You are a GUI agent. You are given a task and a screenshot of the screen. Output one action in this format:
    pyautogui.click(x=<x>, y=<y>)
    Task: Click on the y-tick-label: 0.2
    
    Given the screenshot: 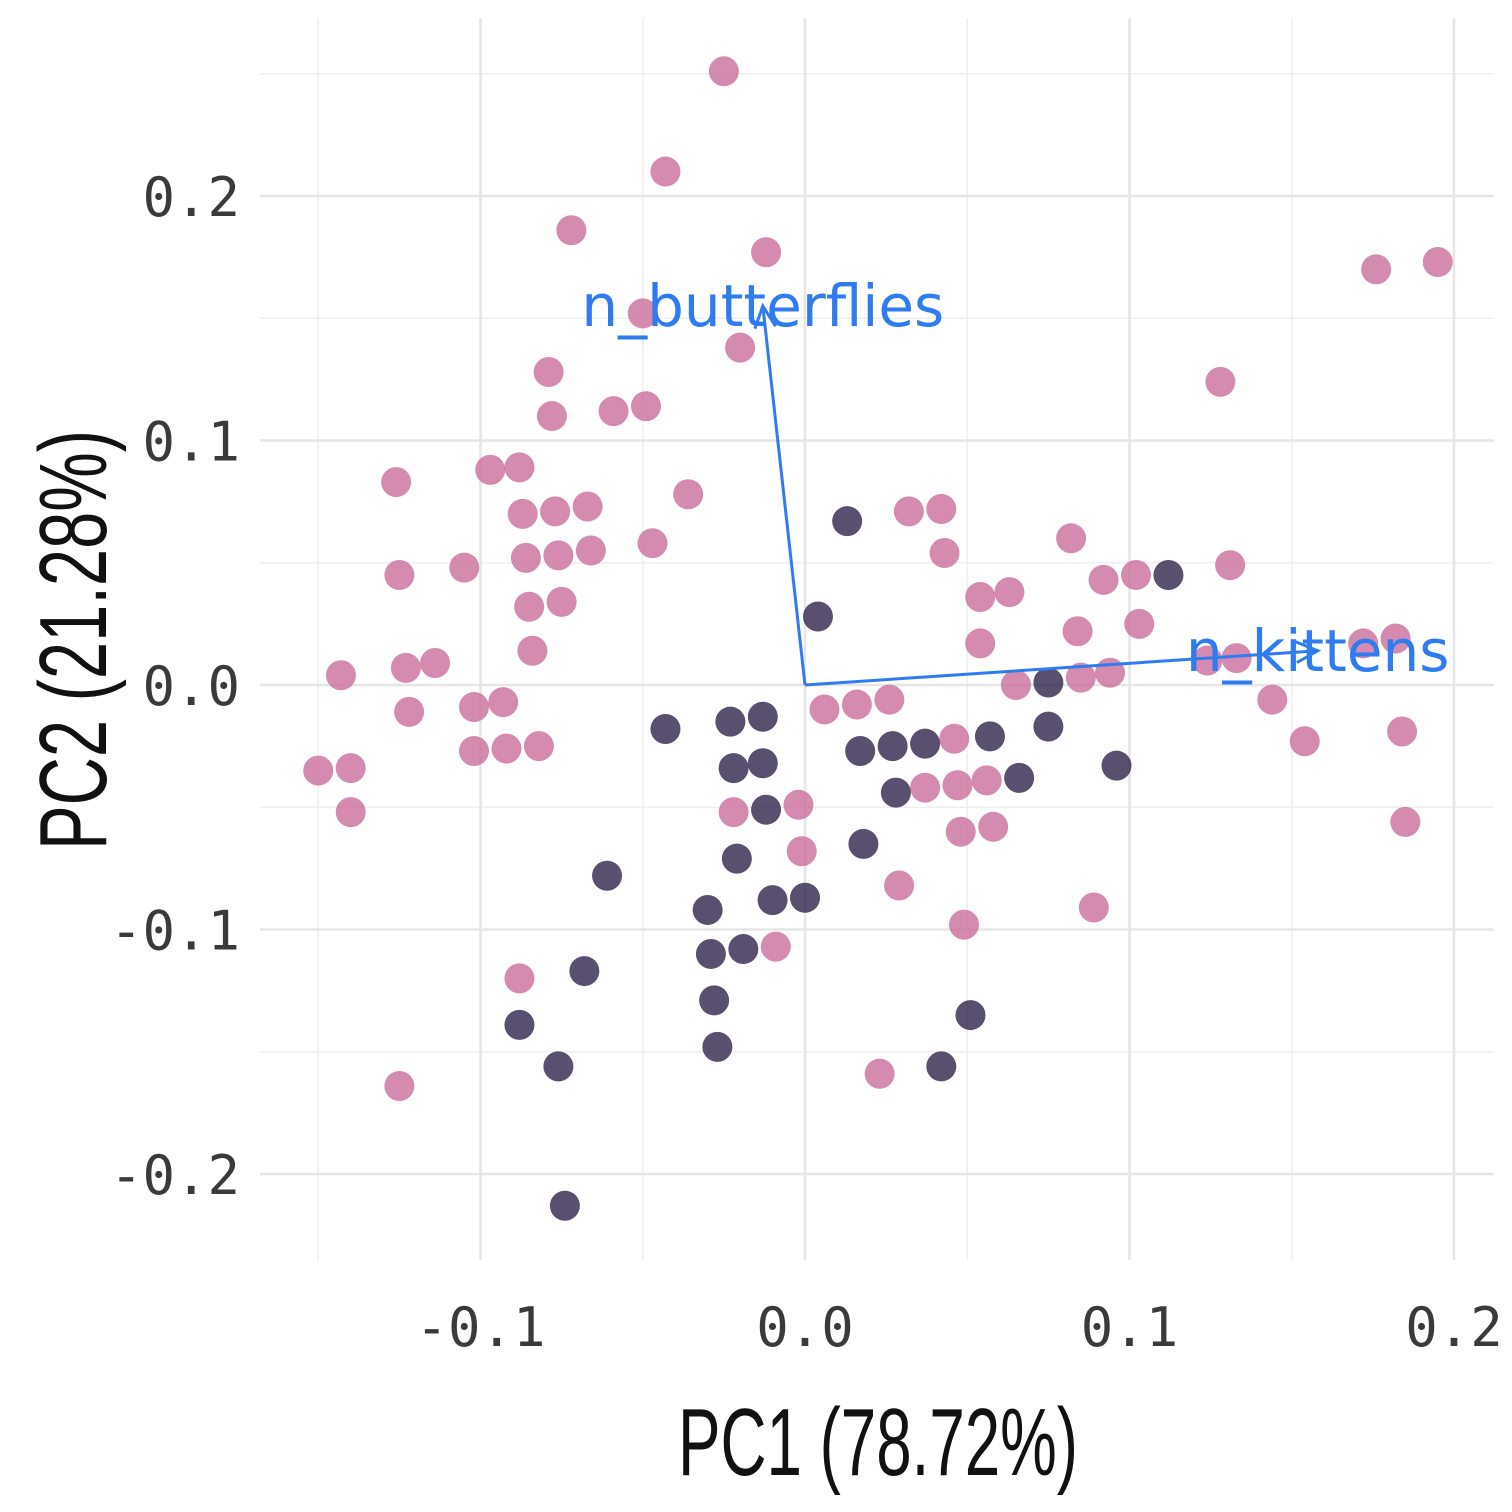 What is the action you would take?
    pyautogui.click(x=191, y=197)
    